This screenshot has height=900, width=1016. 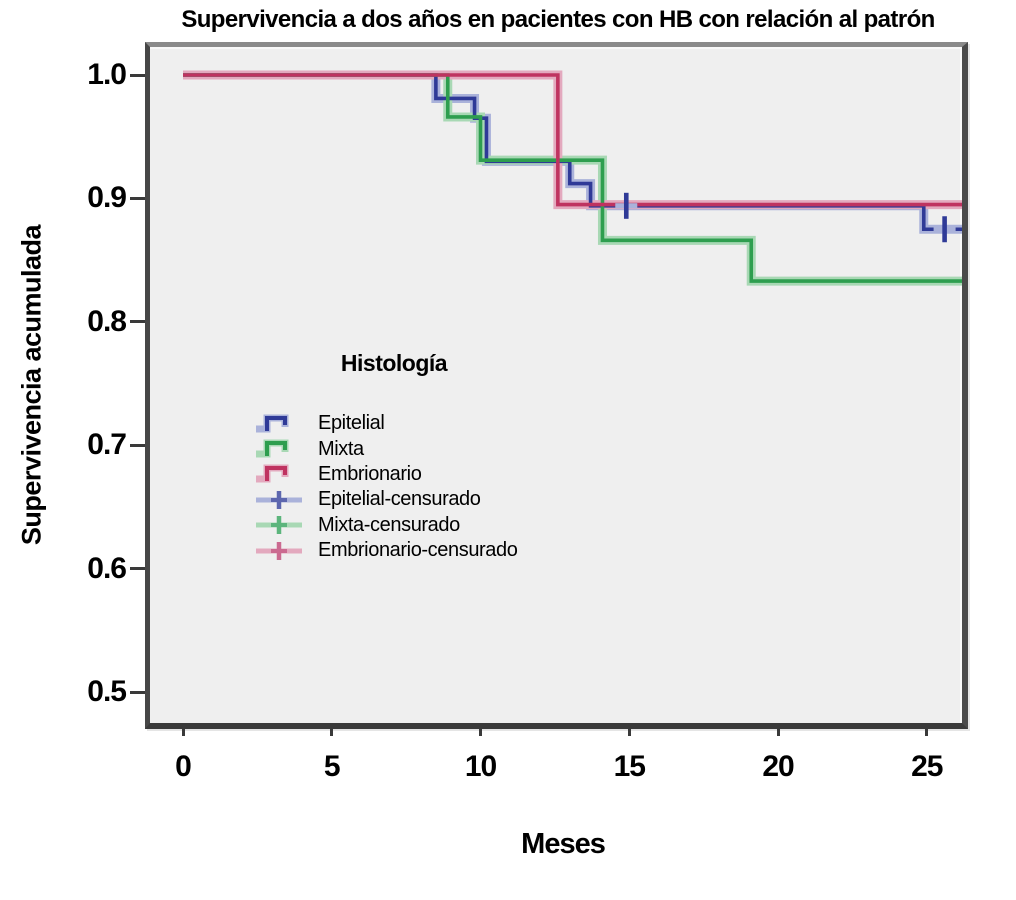 What do you see at coordinates (385, 448) in the screenshot?
I see `legend-item: Mixta` at bounding box center [385, 448].